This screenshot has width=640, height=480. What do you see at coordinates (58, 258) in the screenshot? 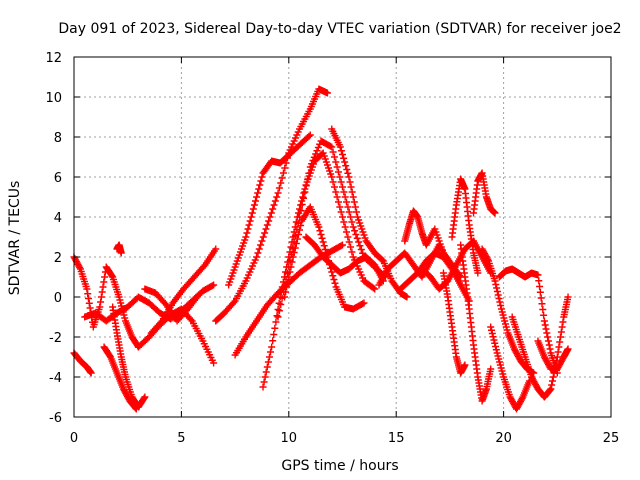
I see `y-tick-label: 2` at bounding box center [58, 258].